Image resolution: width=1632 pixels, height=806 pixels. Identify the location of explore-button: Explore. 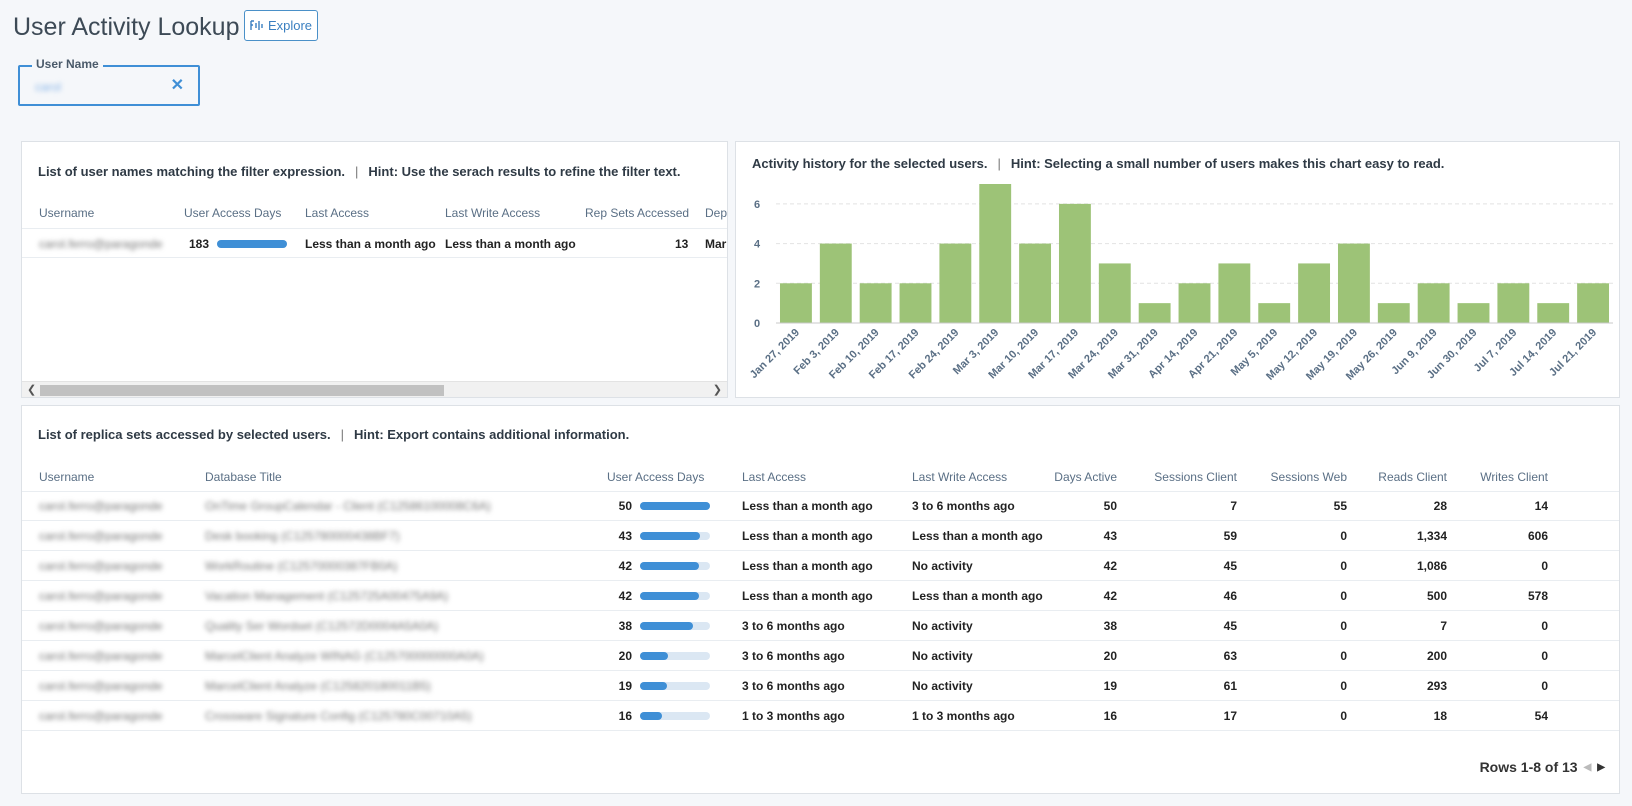
(281, 25).